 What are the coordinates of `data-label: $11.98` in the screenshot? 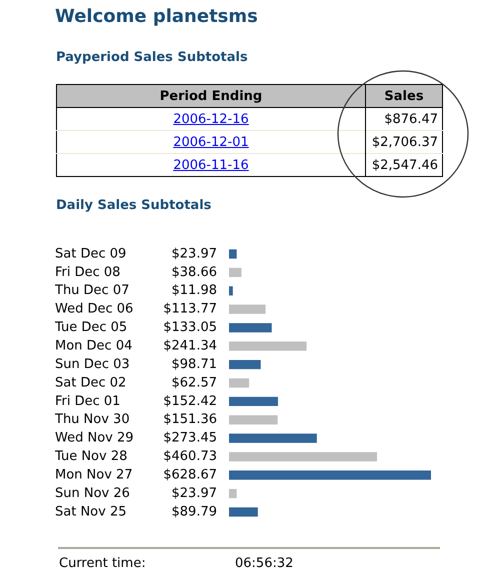 It's located at (194, 290).